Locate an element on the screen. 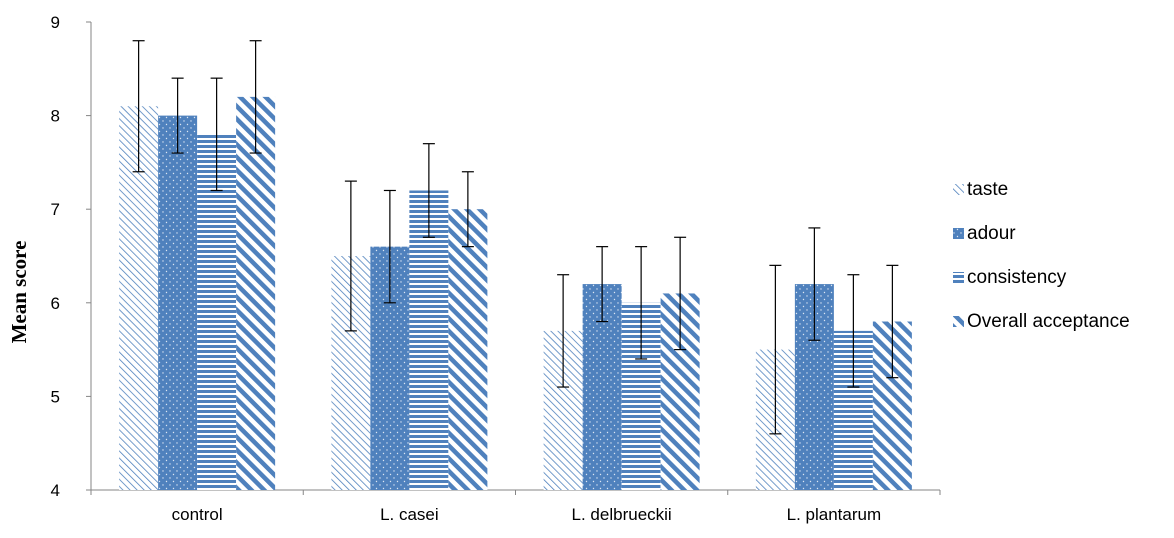 This screenshot has width=1174, height=538. legend-label: taste is located at coordinates (987, 189).